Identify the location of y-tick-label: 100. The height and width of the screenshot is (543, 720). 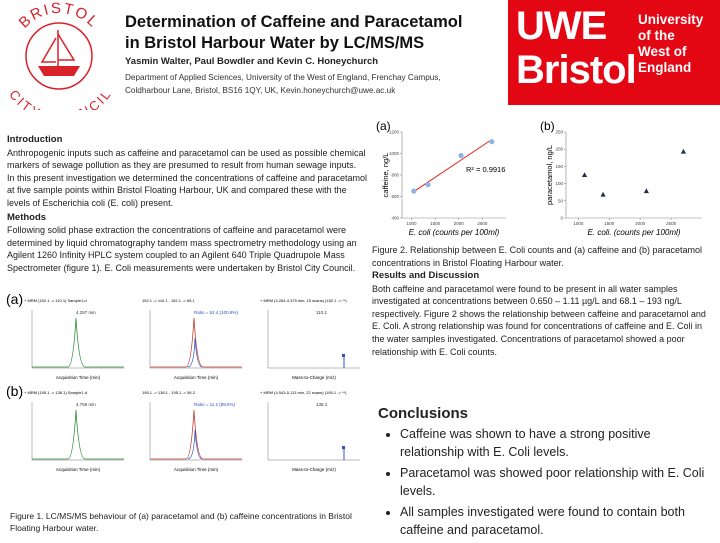
(559, 183).